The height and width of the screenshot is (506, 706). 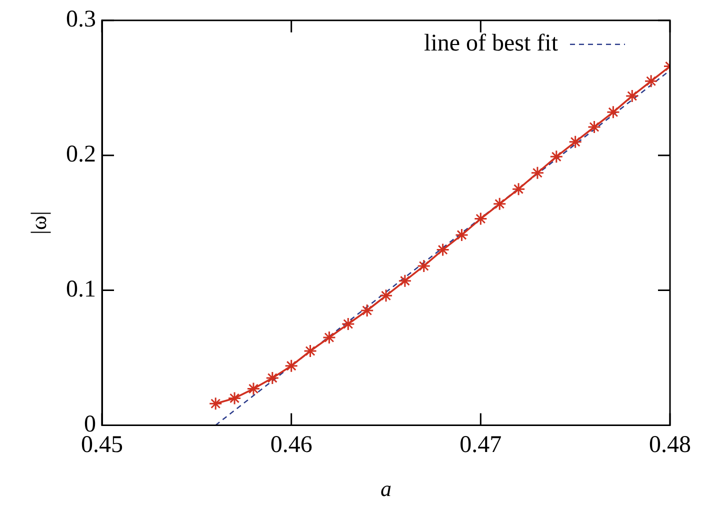 I want to click on legend-label: line of best fit, so click(x=491, y=43).